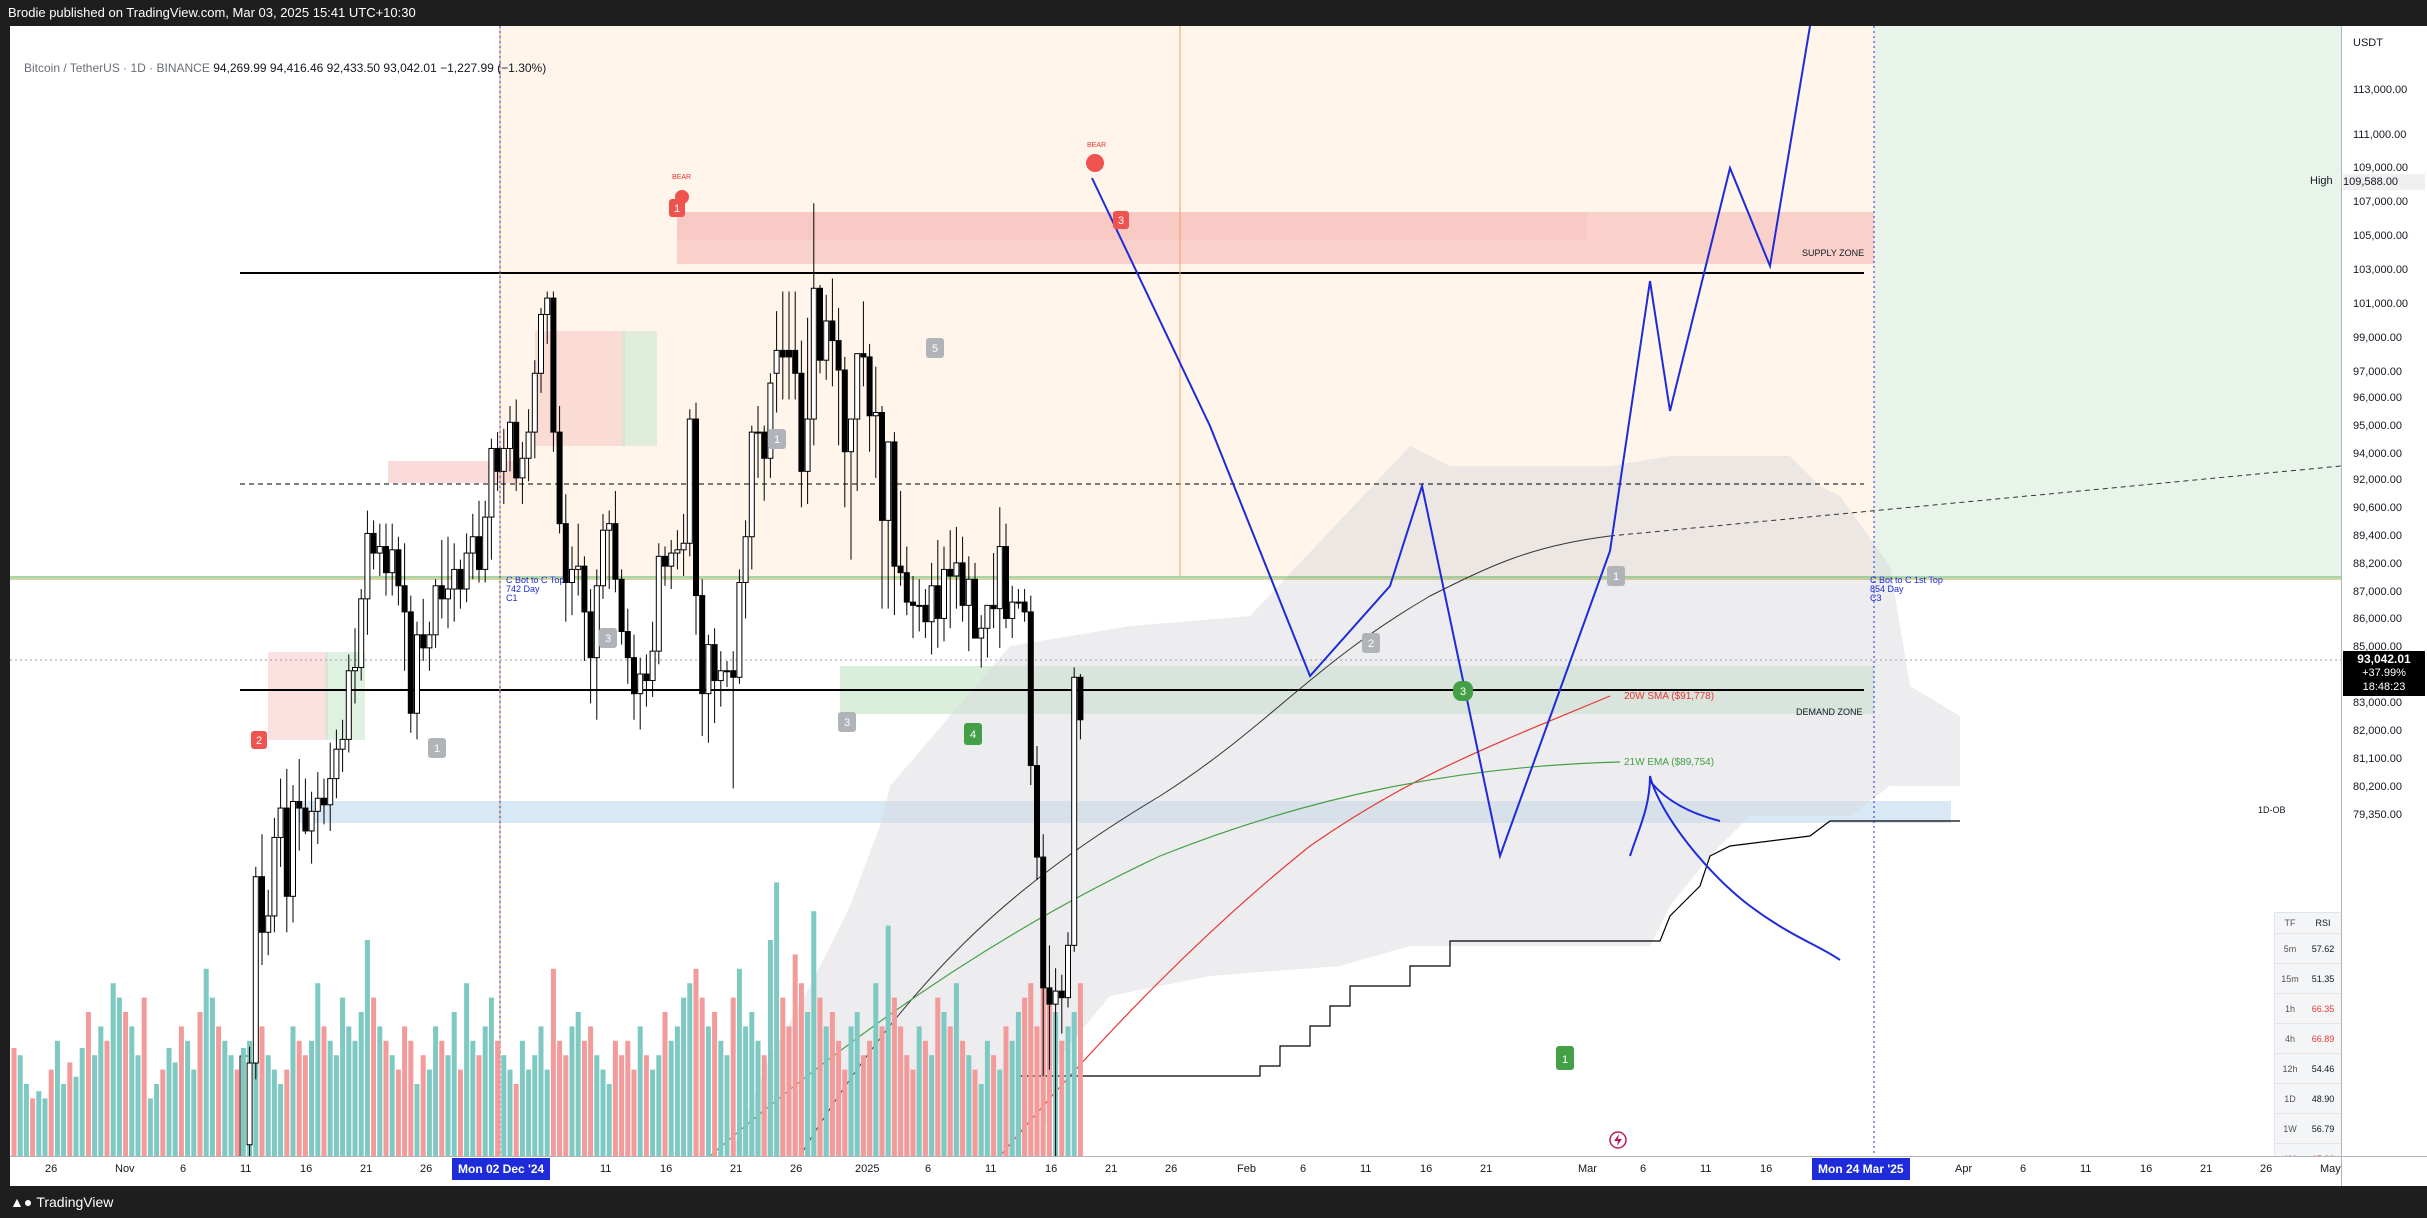  Describe the element at coordinates (1426, 1169) in the screenshot. I see `time-label: 16` at that location.